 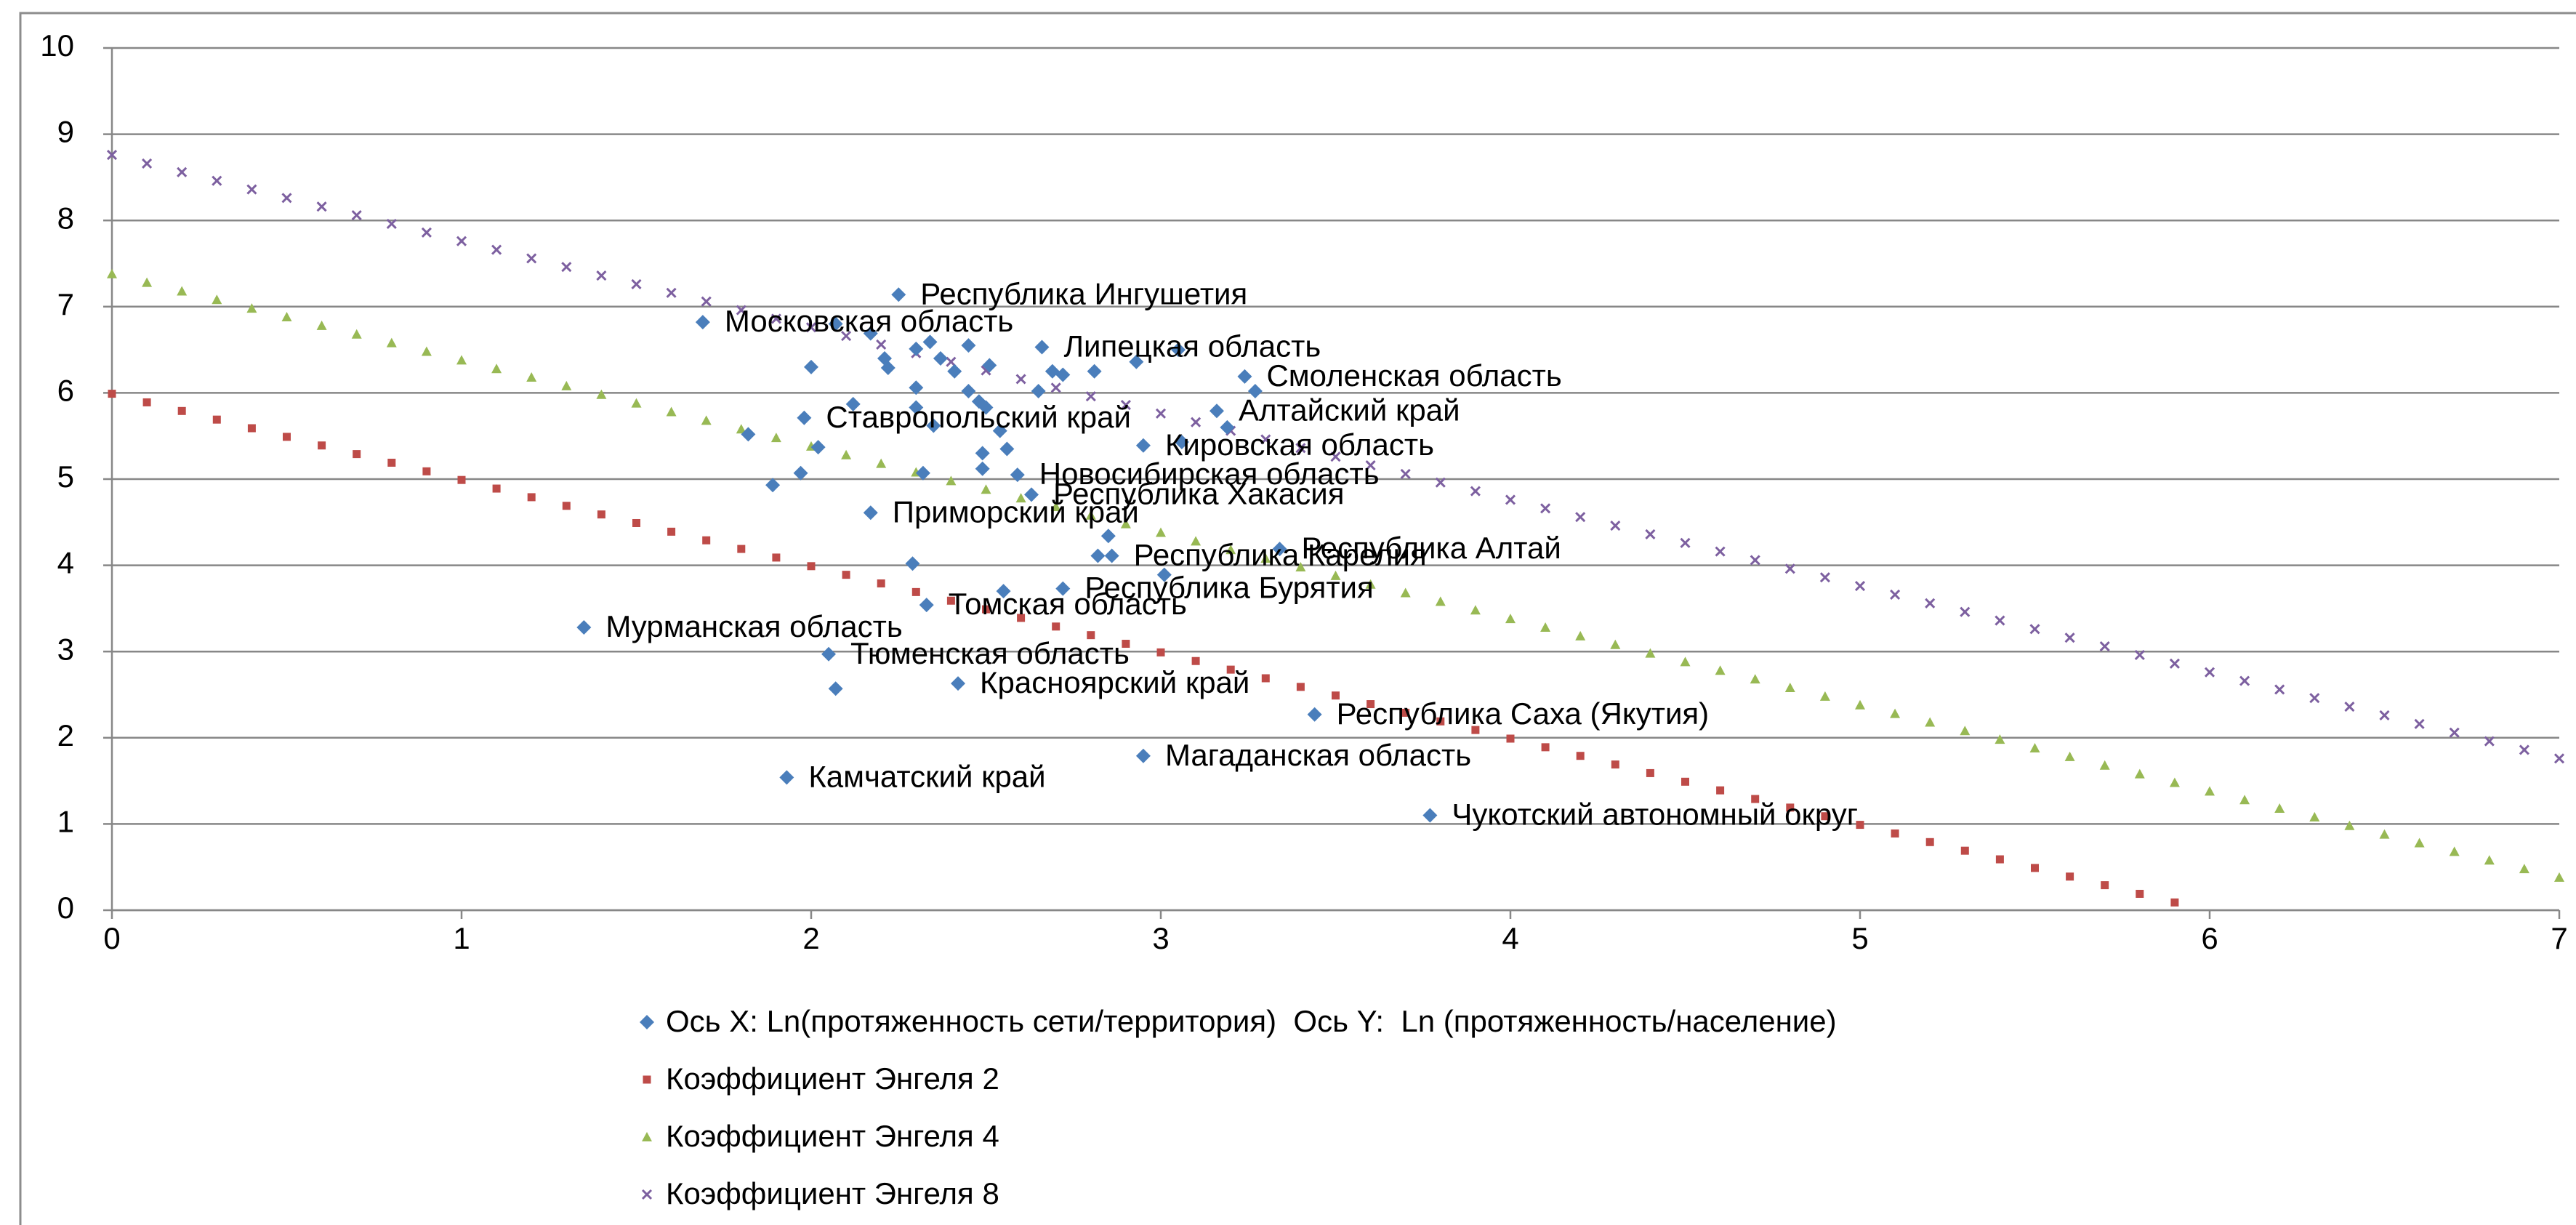 What do you see at coordinates (1192, 347) in the screenshot?
I see `data-label: Липецкая область` at bounding box center [1192, 347].